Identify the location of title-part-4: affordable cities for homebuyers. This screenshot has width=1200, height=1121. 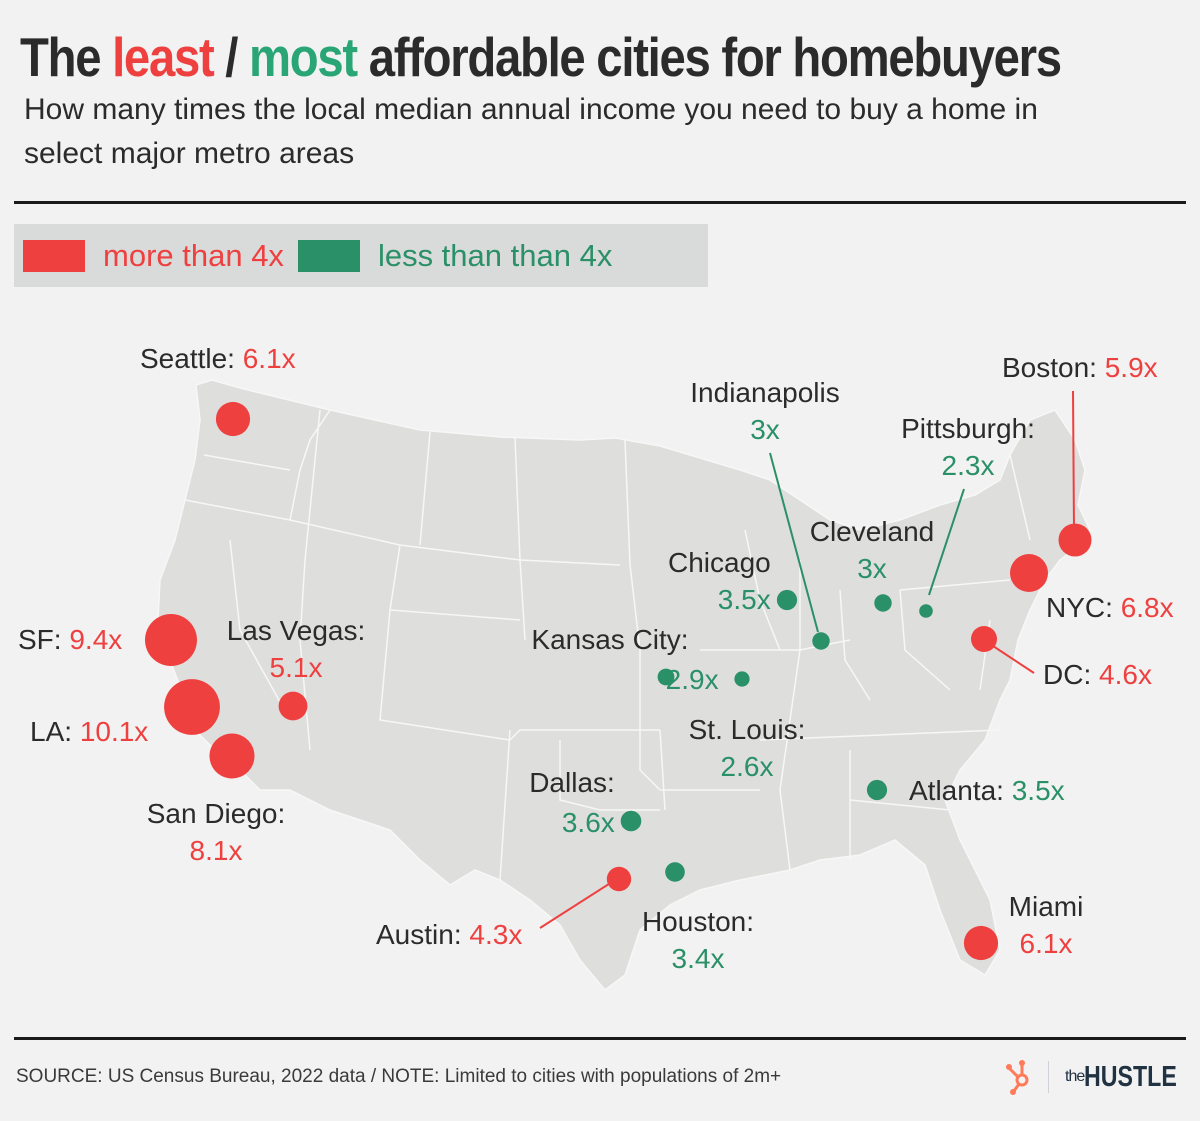
(709, 57).